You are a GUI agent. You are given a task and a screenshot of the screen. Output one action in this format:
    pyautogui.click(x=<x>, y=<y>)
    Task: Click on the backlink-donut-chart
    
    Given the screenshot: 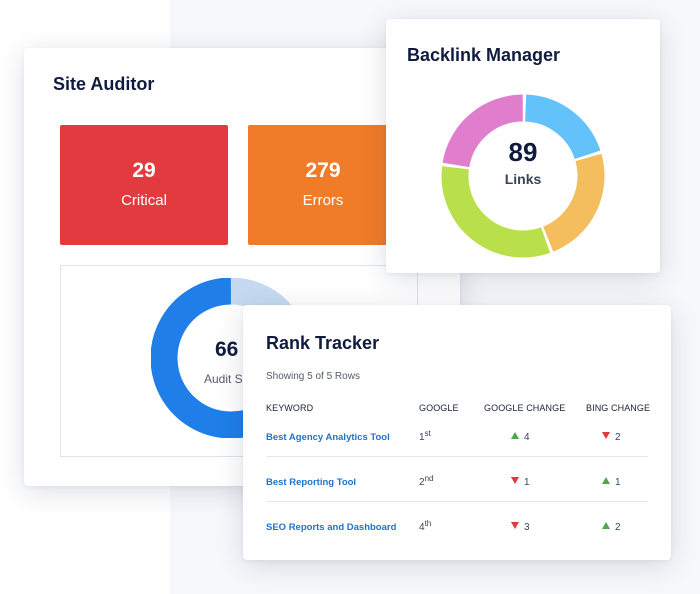 What is the action you would take?
    pyautogui.click(x=523, y=176)
    